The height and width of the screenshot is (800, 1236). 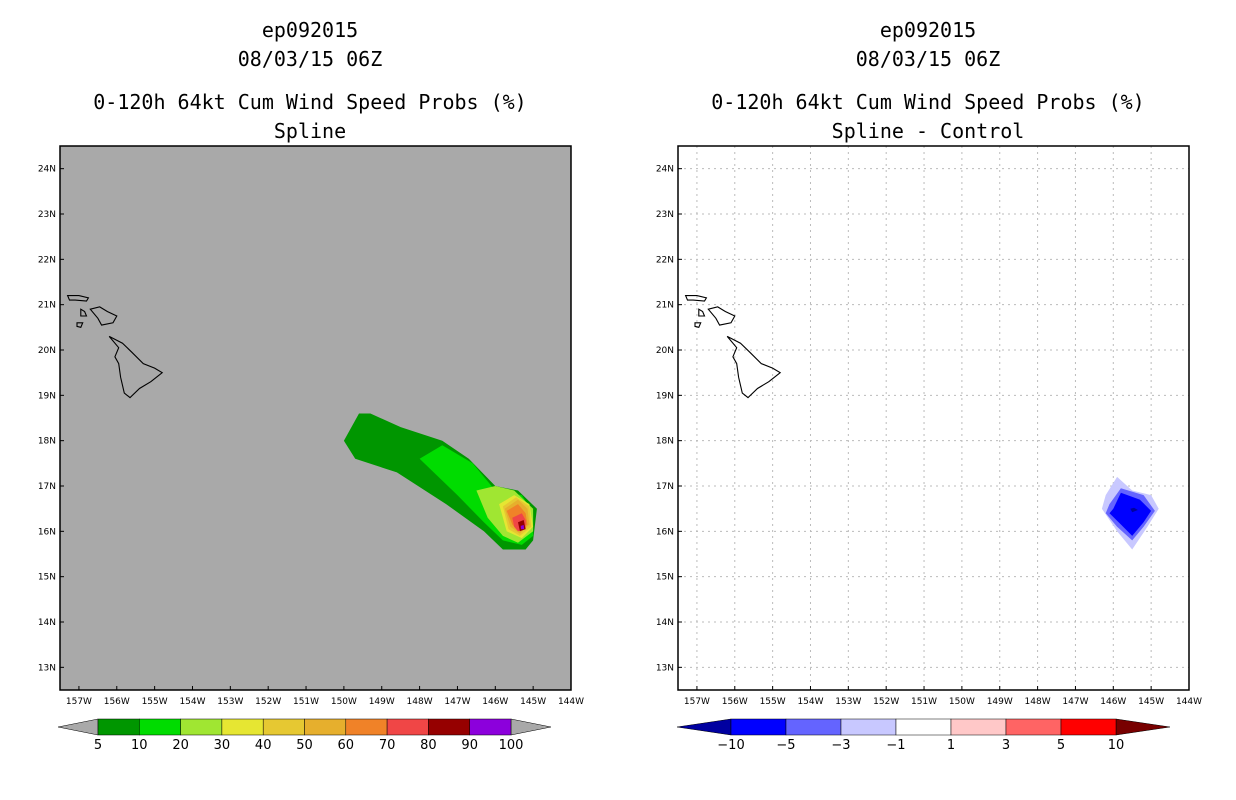 I want to click on colorbar-label: −5, so click(x=785, y=745).